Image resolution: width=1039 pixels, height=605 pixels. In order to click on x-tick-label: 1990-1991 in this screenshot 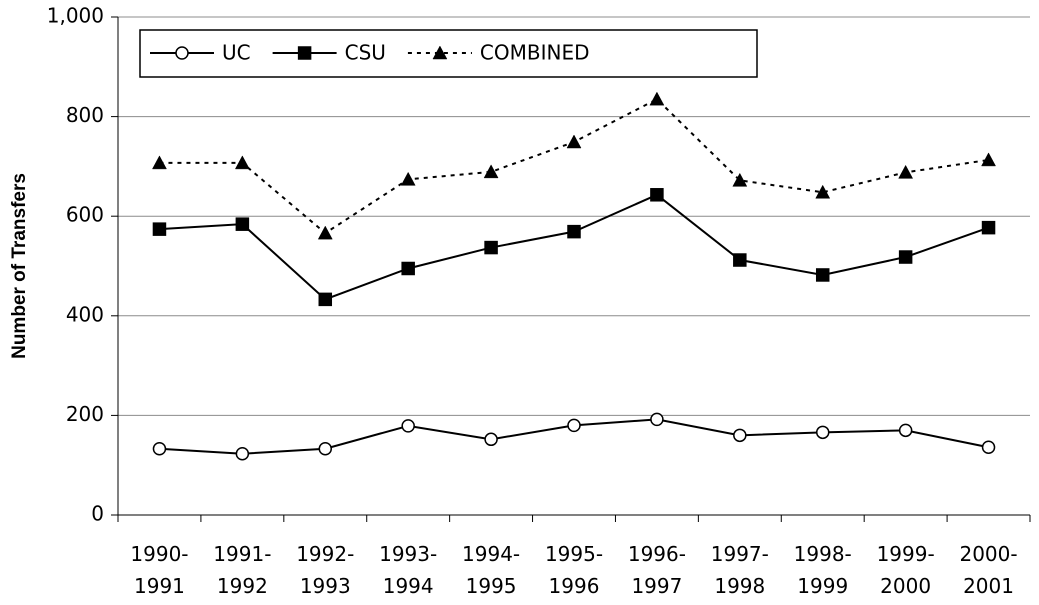, I will do `click(159, 570)`.